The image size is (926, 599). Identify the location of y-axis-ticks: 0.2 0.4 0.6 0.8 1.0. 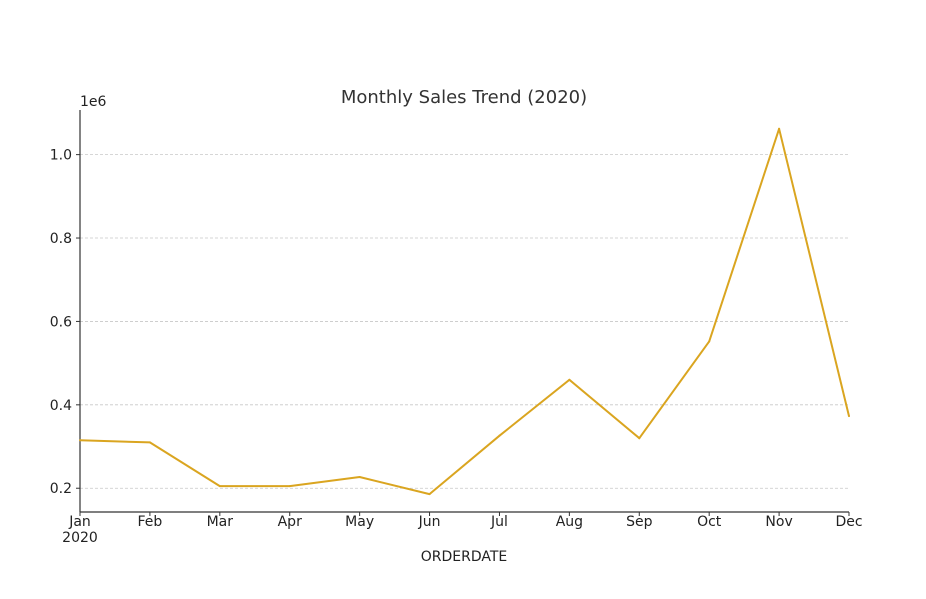
(65, 322).